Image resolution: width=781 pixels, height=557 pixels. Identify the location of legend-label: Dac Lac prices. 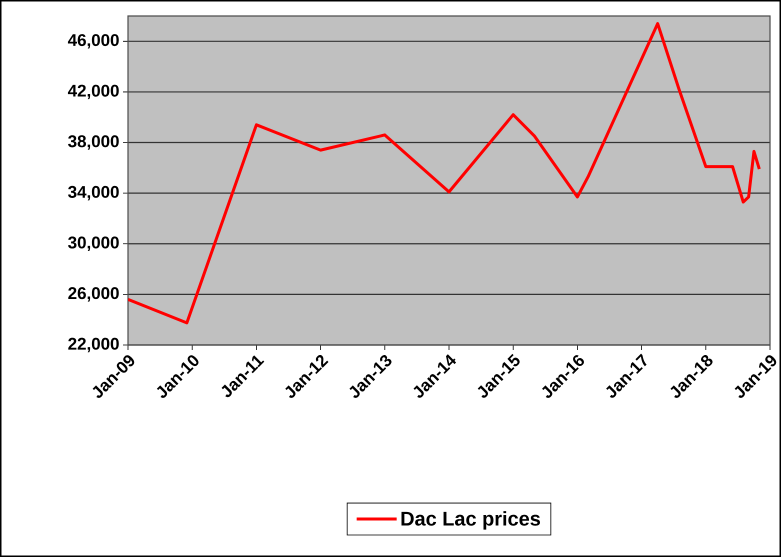
(471, 520).